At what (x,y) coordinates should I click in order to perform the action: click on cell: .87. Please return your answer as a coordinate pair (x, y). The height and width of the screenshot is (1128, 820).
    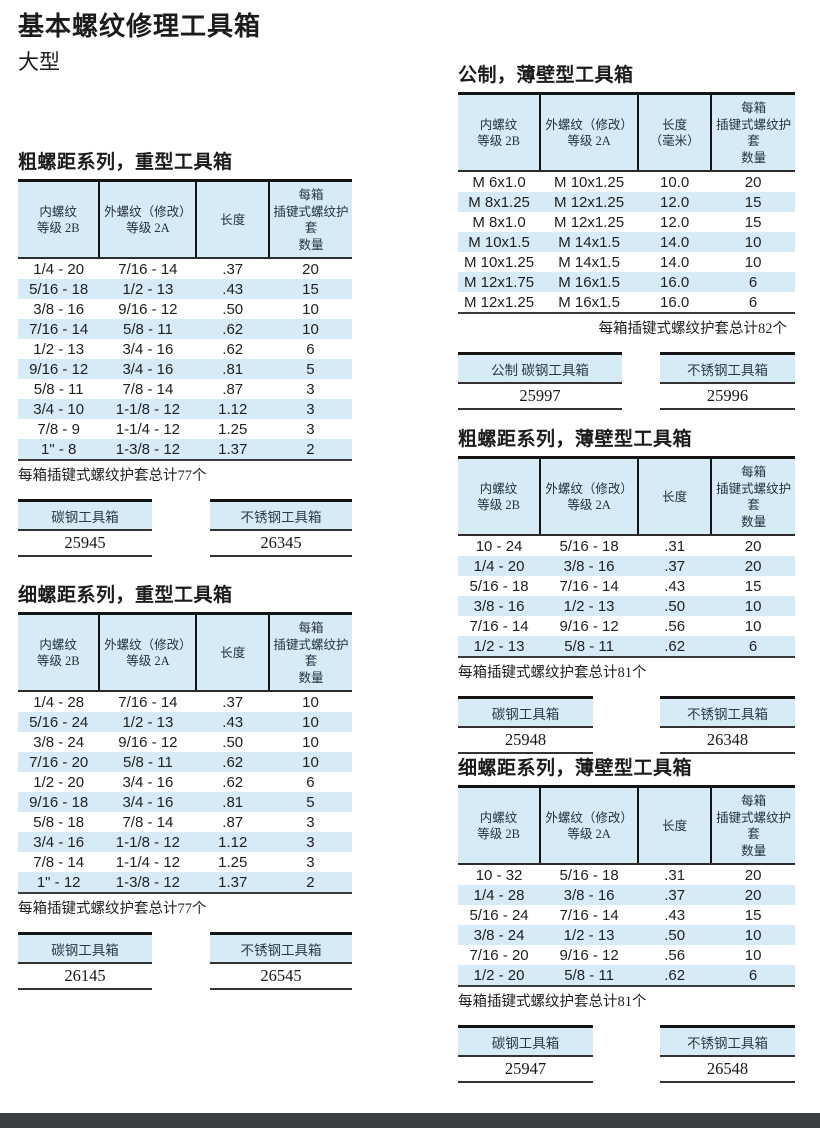
    Looking at the image, I should click on (233, 822).